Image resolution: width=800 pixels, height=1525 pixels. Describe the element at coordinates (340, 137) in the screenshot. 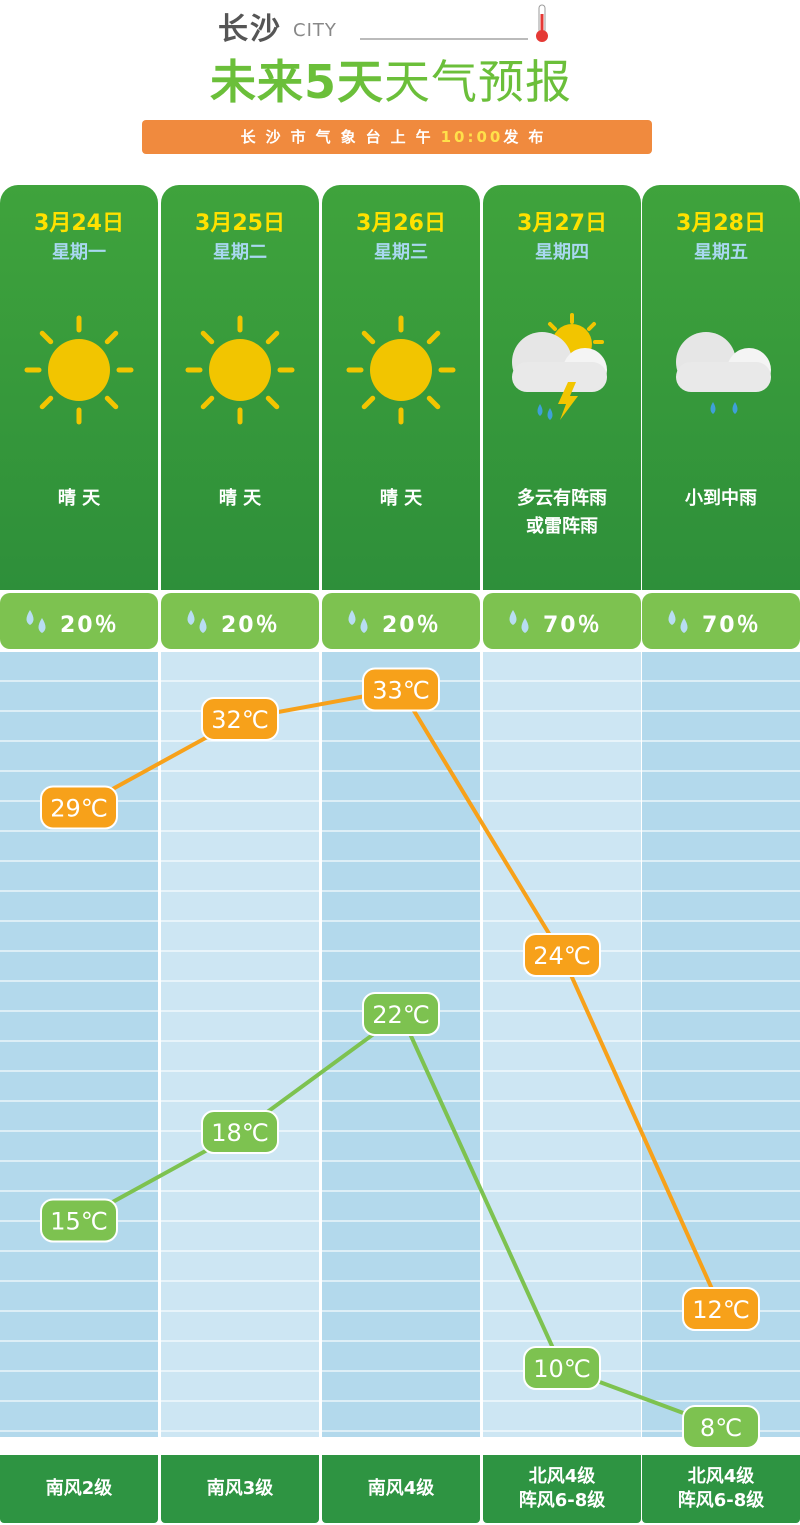

I see `banner-text: 长沙市气象台上午` at that location.